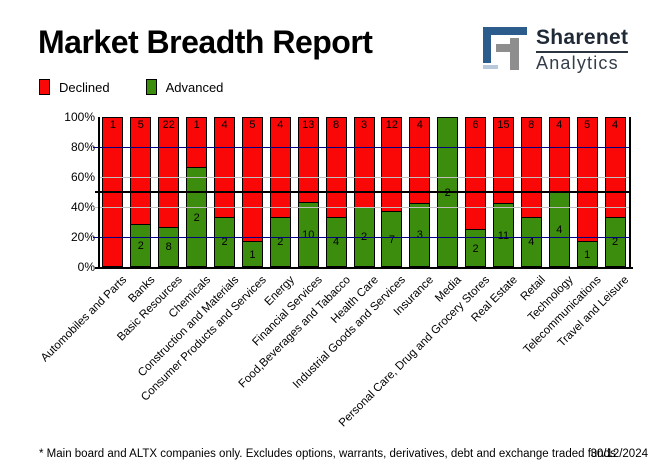 The width and height of the screenshot is (655, 470). I want to click on sharenet-logo: Sharenet Analytics, so click(556, 50).